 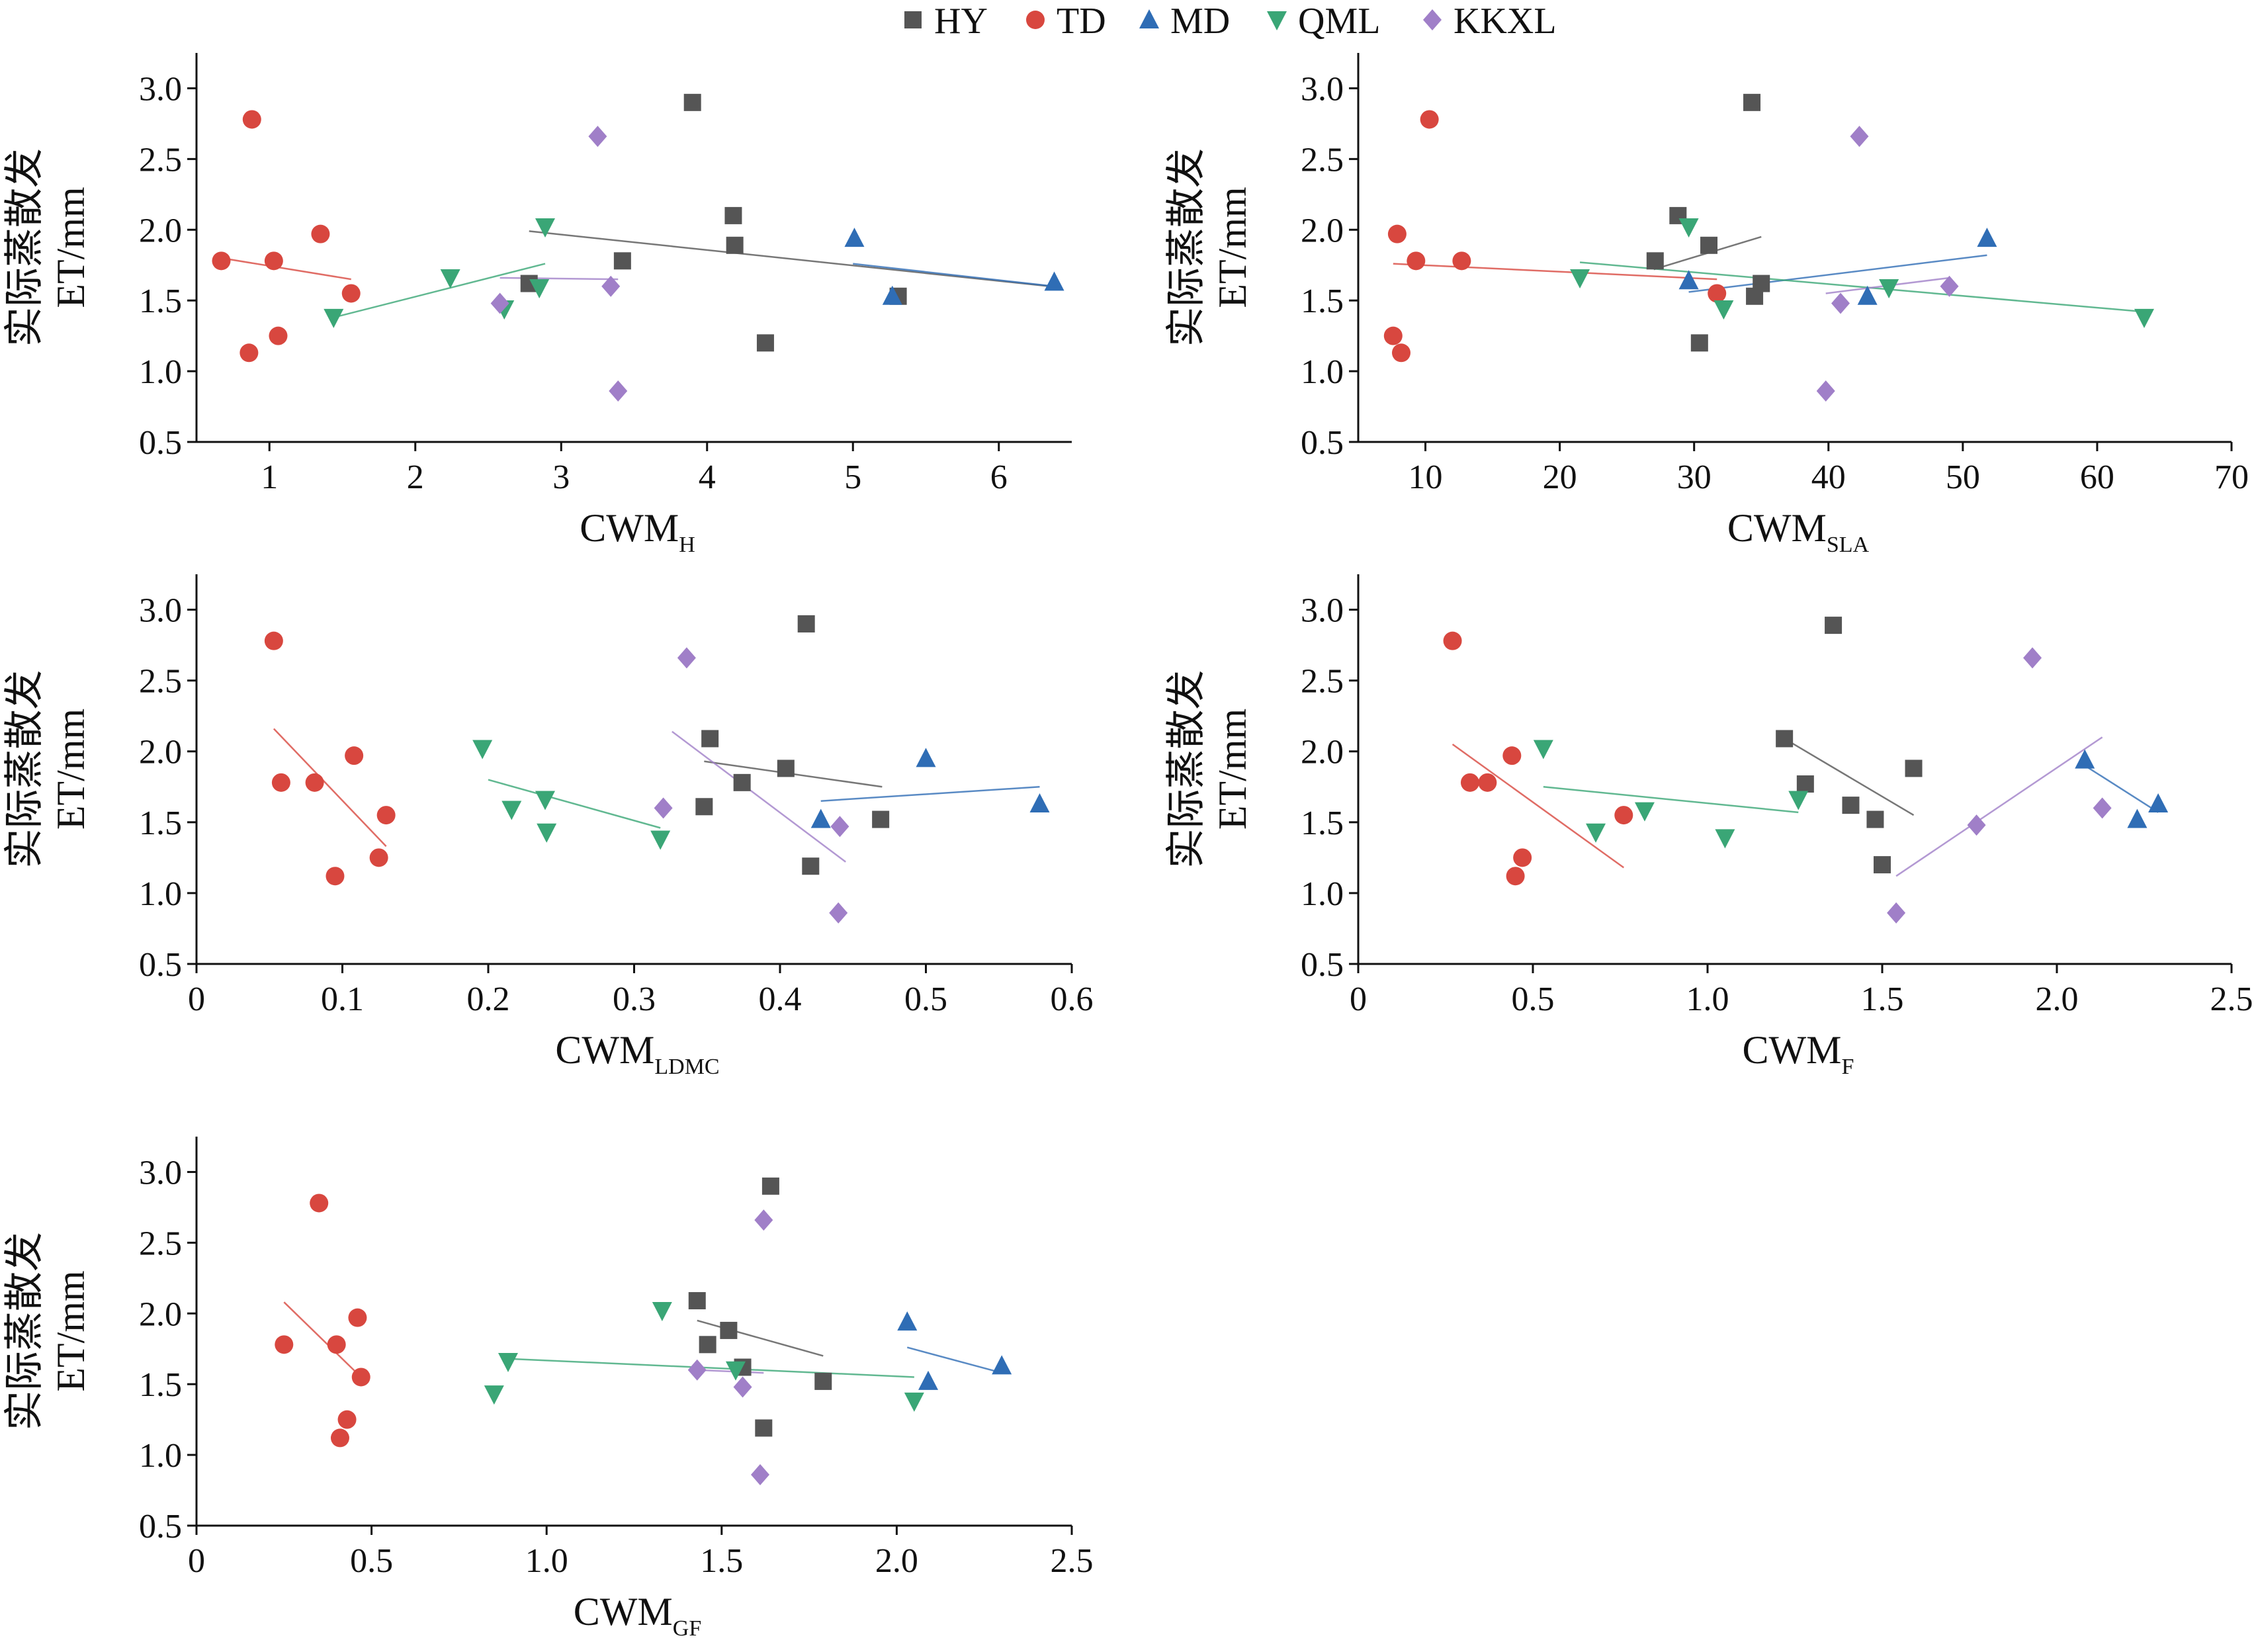 I want to click on x-axis-title-subscript: H, so click(x=687, y=545).